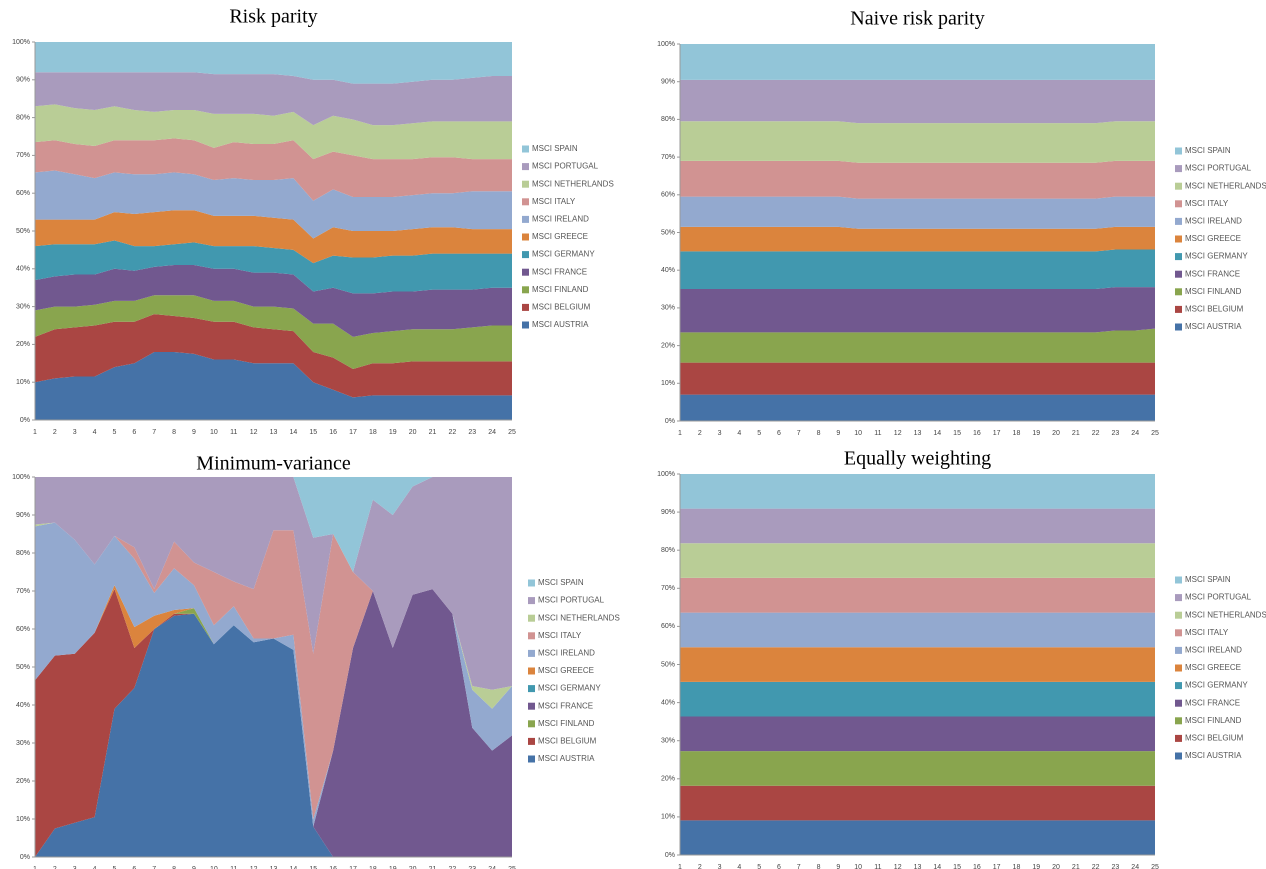 This screenshot has width=1266, height=869. Describe the element at coordinates (23, 344) in the screenshot. I see `y-tick-label: 20%` at that location.